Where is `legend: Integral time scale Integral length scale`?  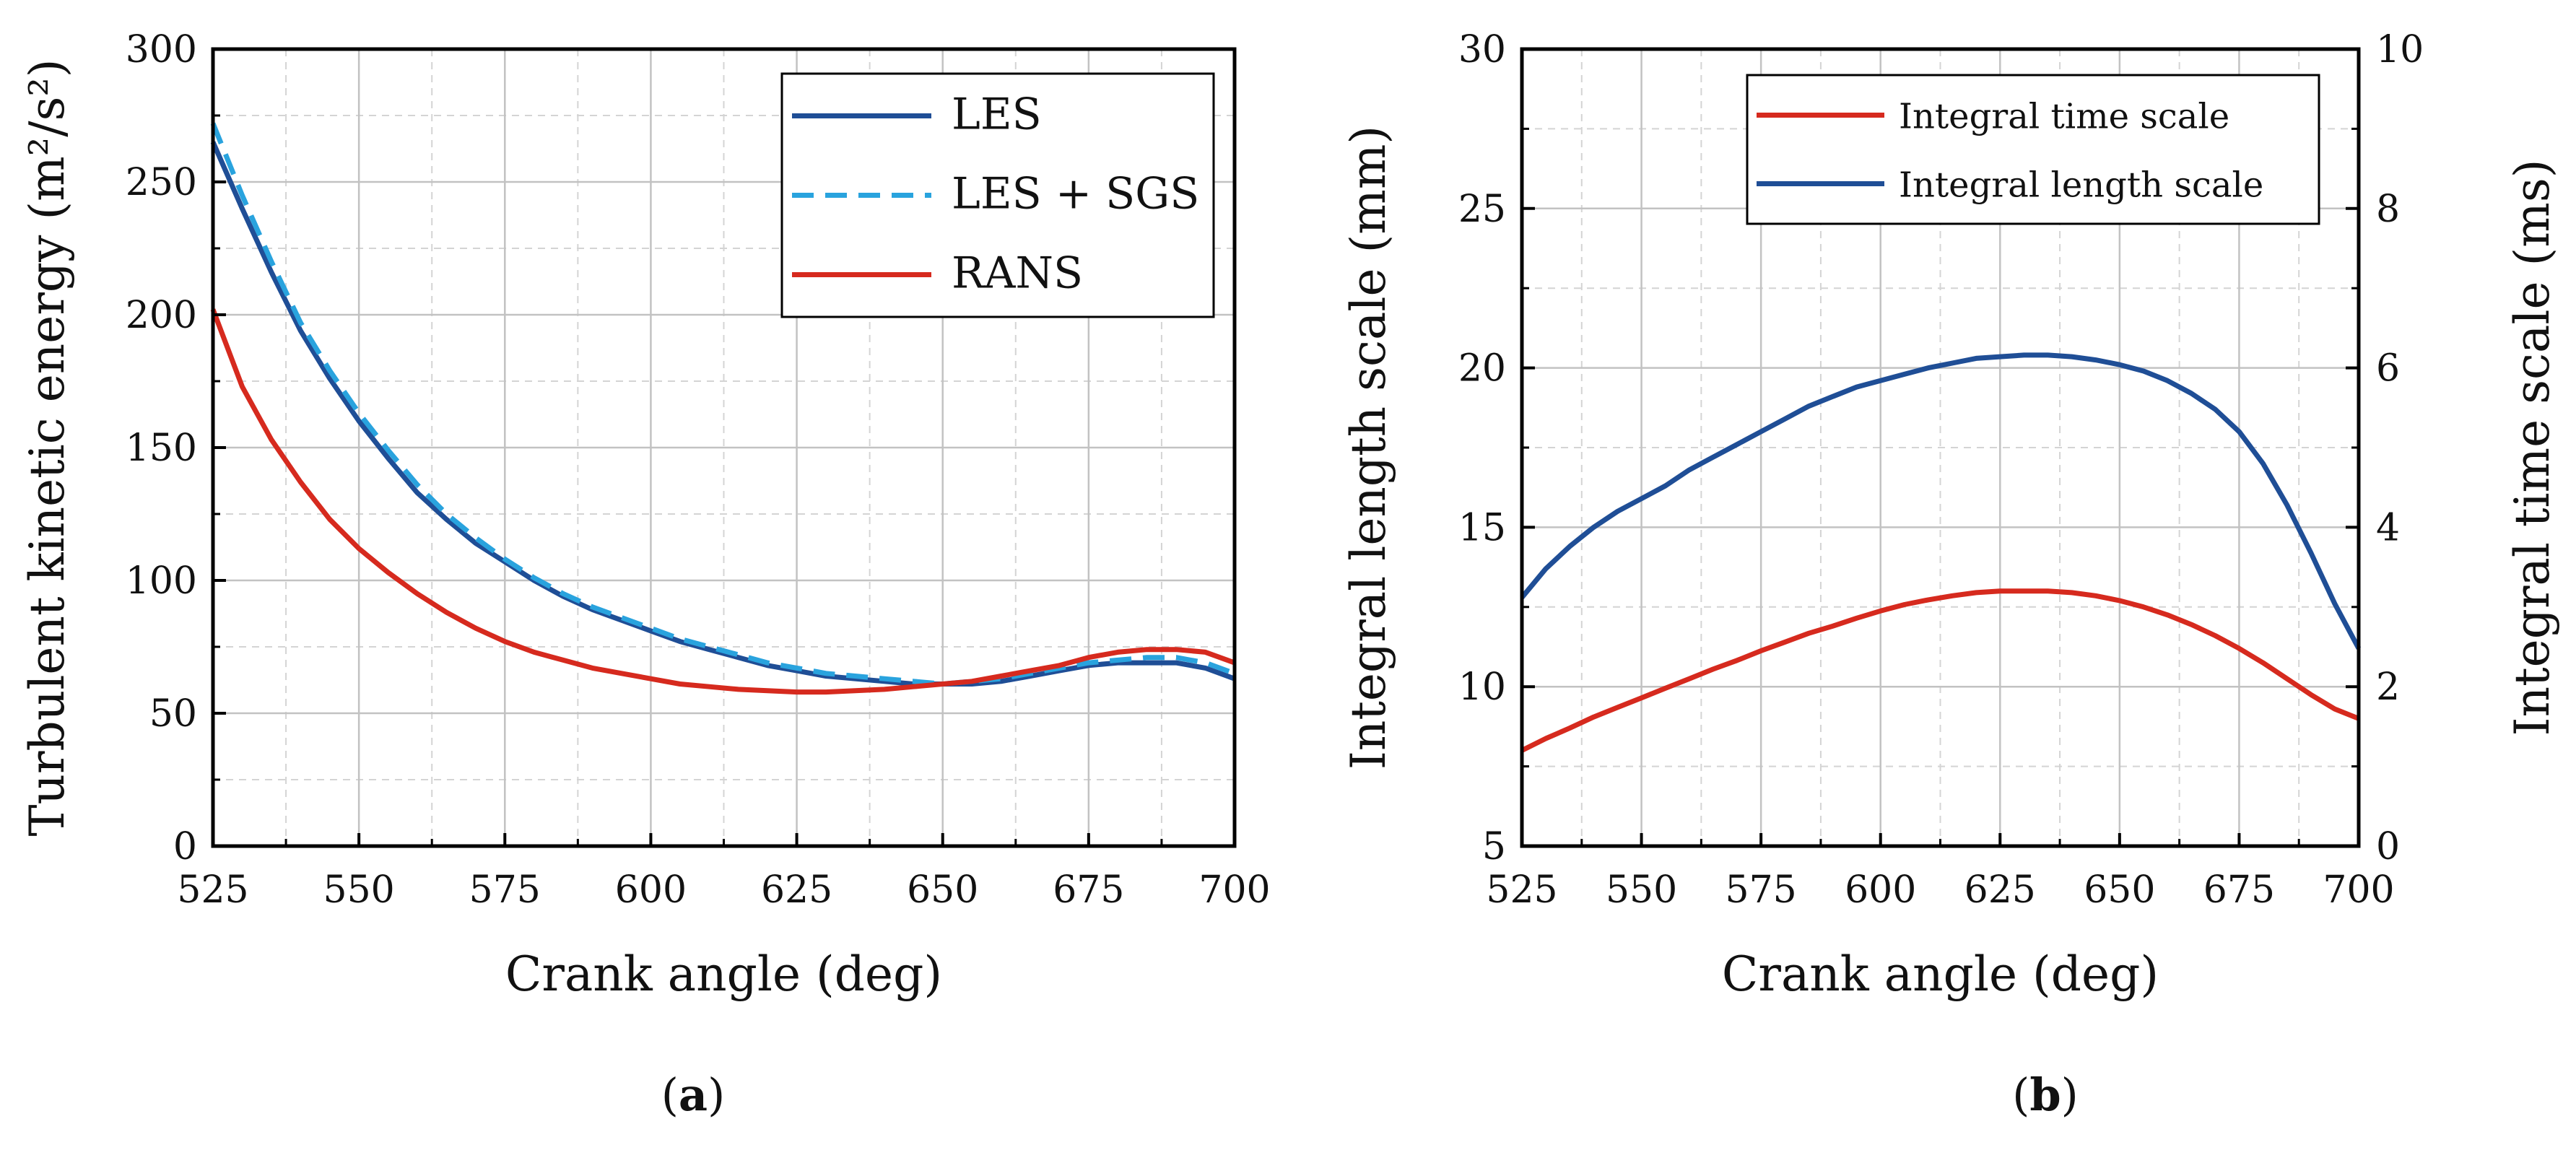 legend: Integral time scale Integral length scale is located at coordinates (2033, 149).